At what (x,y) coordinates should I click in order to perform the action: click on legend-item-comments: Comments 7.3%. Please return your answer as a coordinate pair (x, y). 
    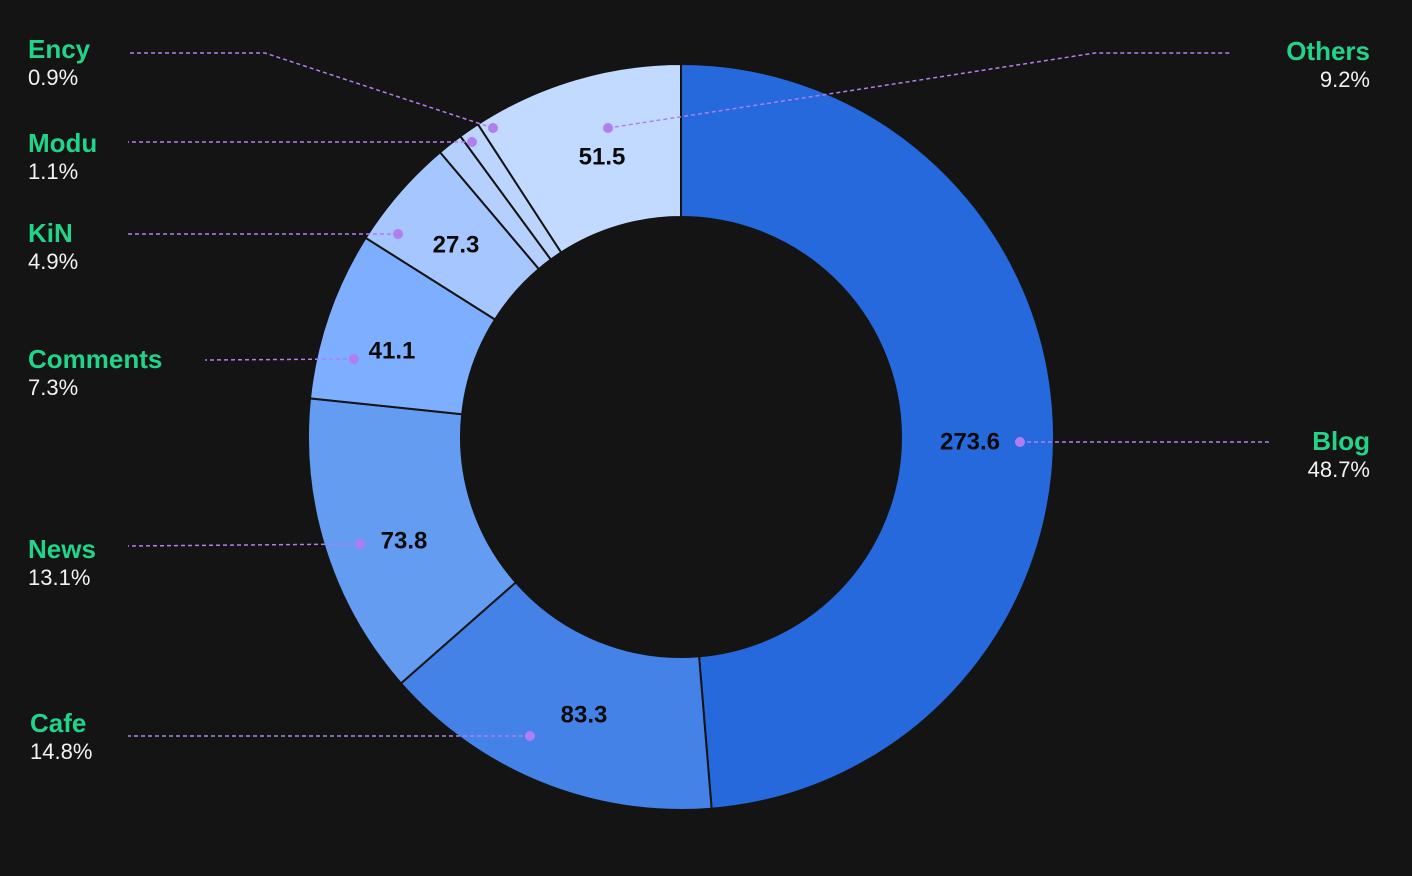
    Looking at the image, I should click on (95, 373).